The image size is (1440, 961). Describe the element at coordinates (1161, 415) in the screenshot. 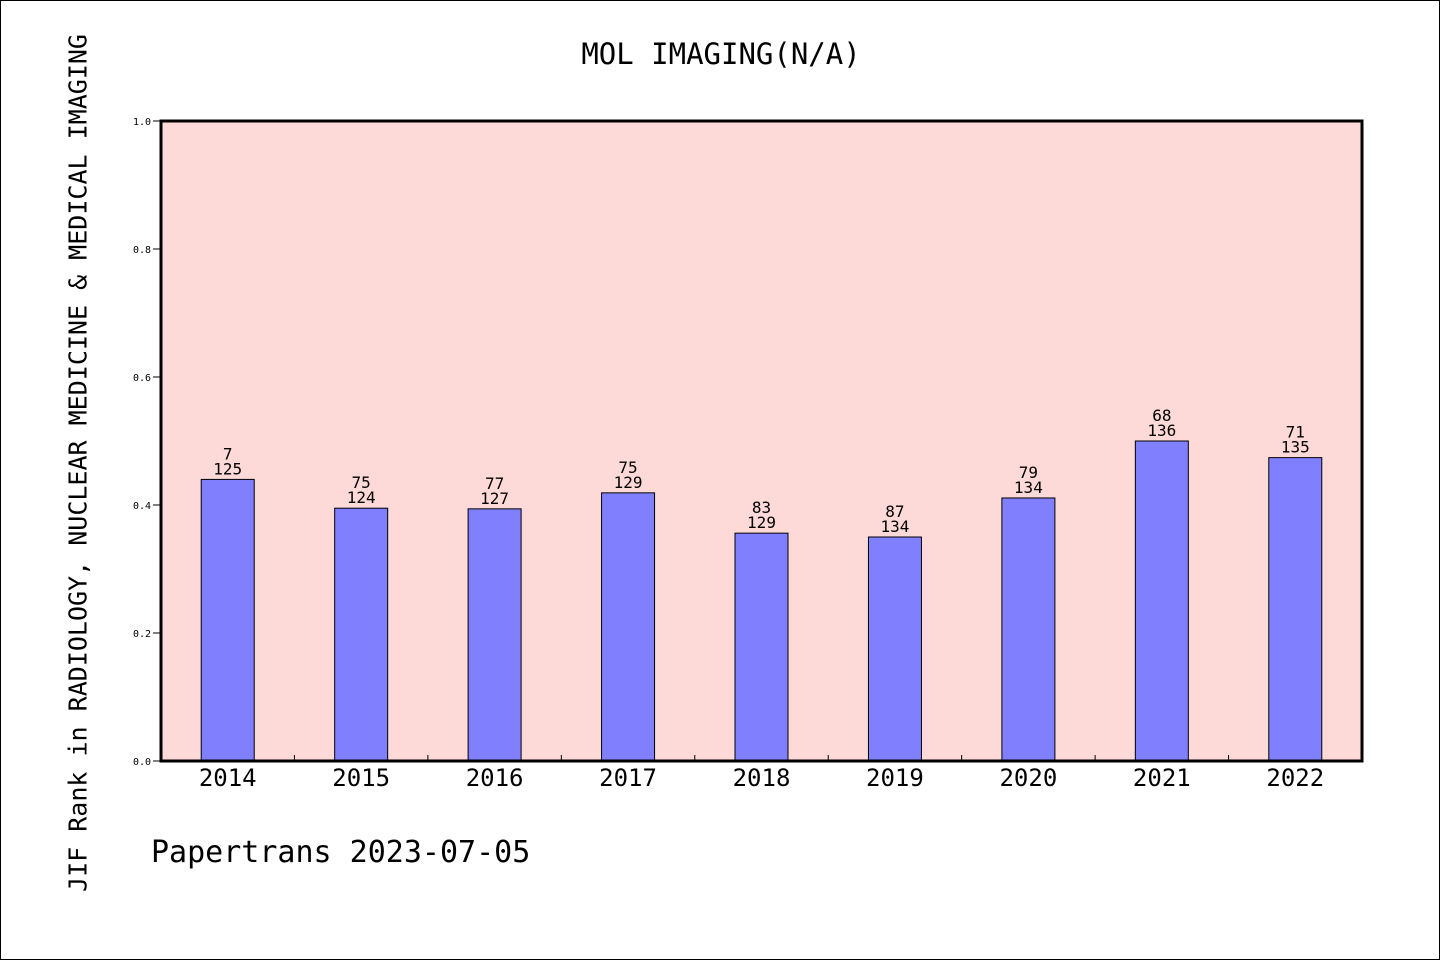

I see `bar-rank-label: 68` at that location.